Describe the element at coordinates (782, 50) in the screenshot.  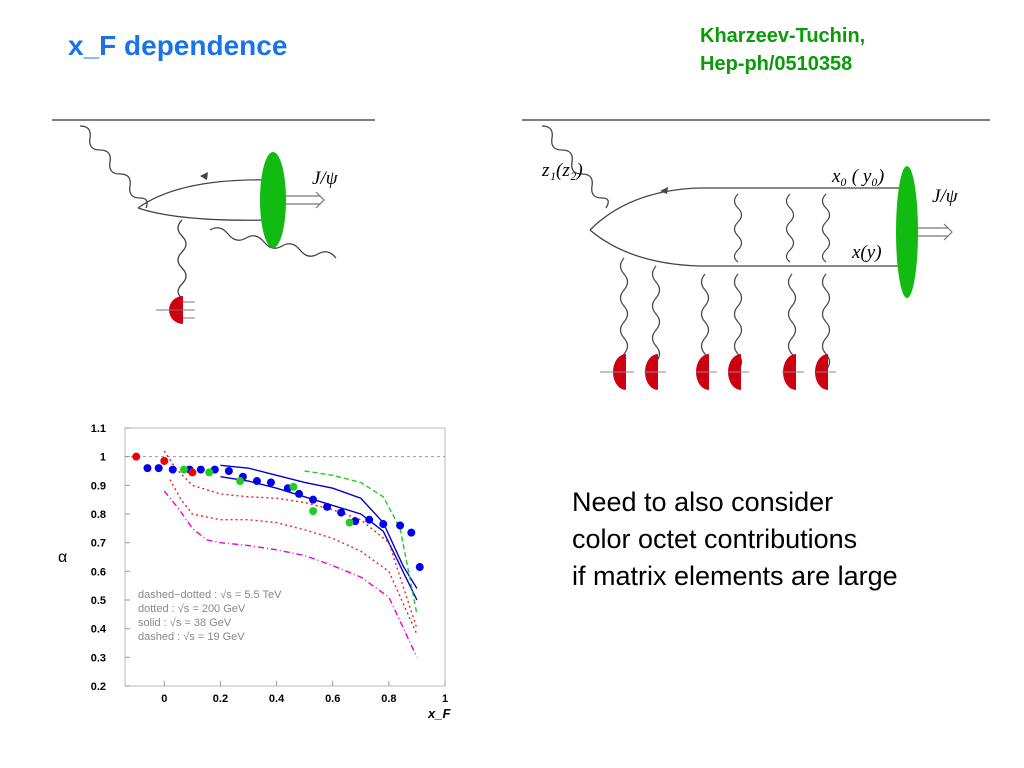
I see `reference: Kharzeev-Tuchin, Hep-ph/0510358` at that location.